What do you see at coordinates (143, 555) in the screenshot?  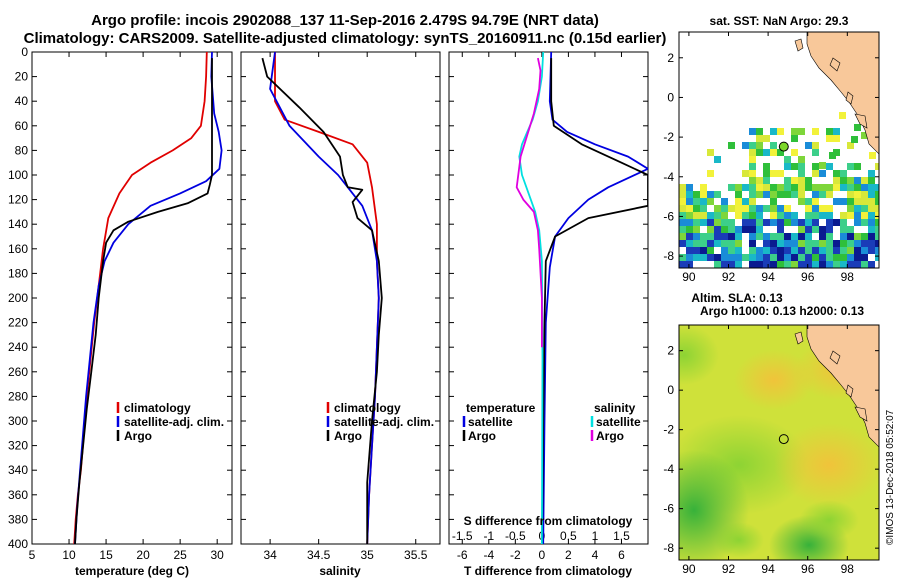 I see `x-tick-label: 20` at bounding box center [143, 555].